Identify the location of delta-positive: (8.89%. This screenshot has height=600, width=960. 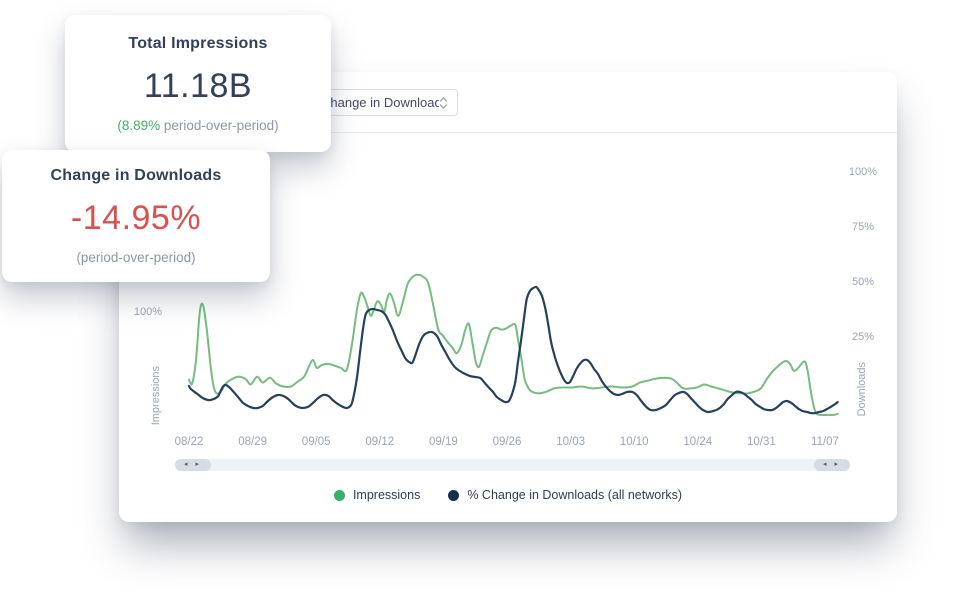
(139, 125).